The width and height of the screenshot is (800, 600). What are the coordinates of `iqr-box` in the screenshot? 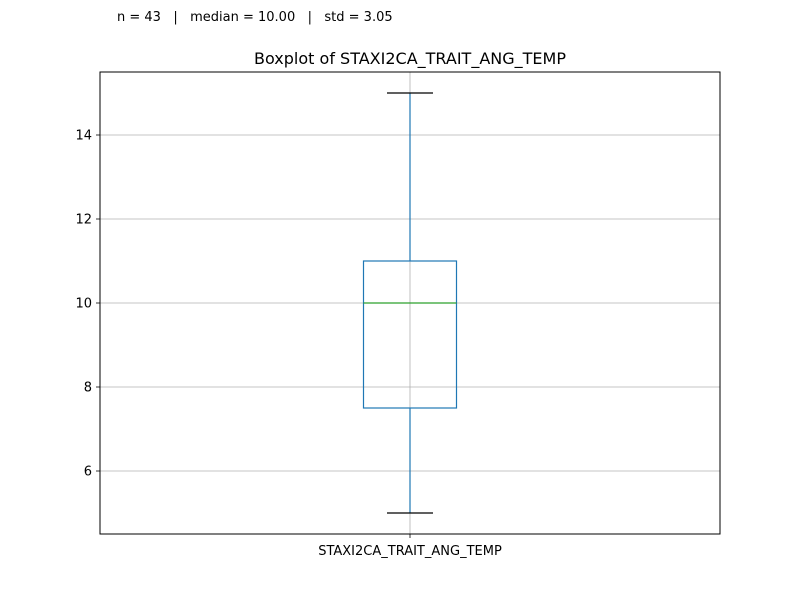 It's located at (410, 334).